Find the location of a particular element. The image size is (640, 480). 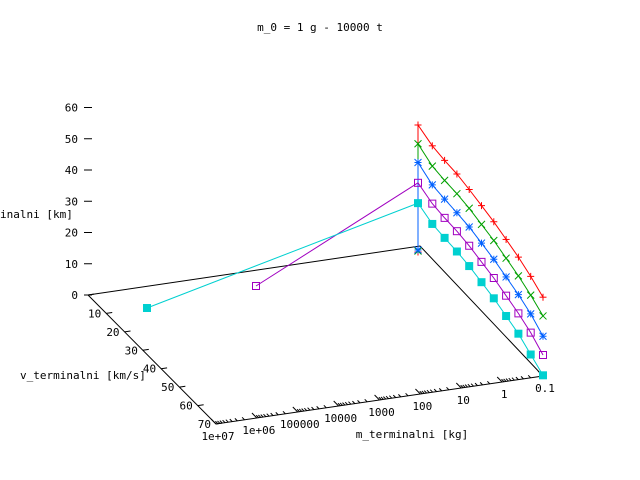

chart-title: m_0 = 1 g - 10000 t is located at coordinates (320, 27).